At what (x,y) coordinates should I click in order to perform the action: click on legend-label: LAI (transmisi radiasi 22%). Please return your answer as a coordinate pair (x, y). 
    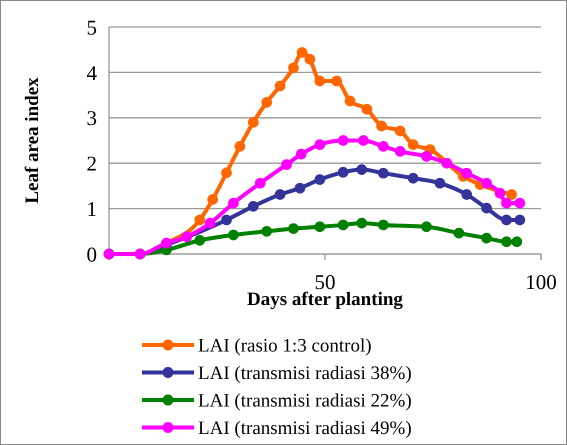
    Looking at the image, I should click on (305, 401).